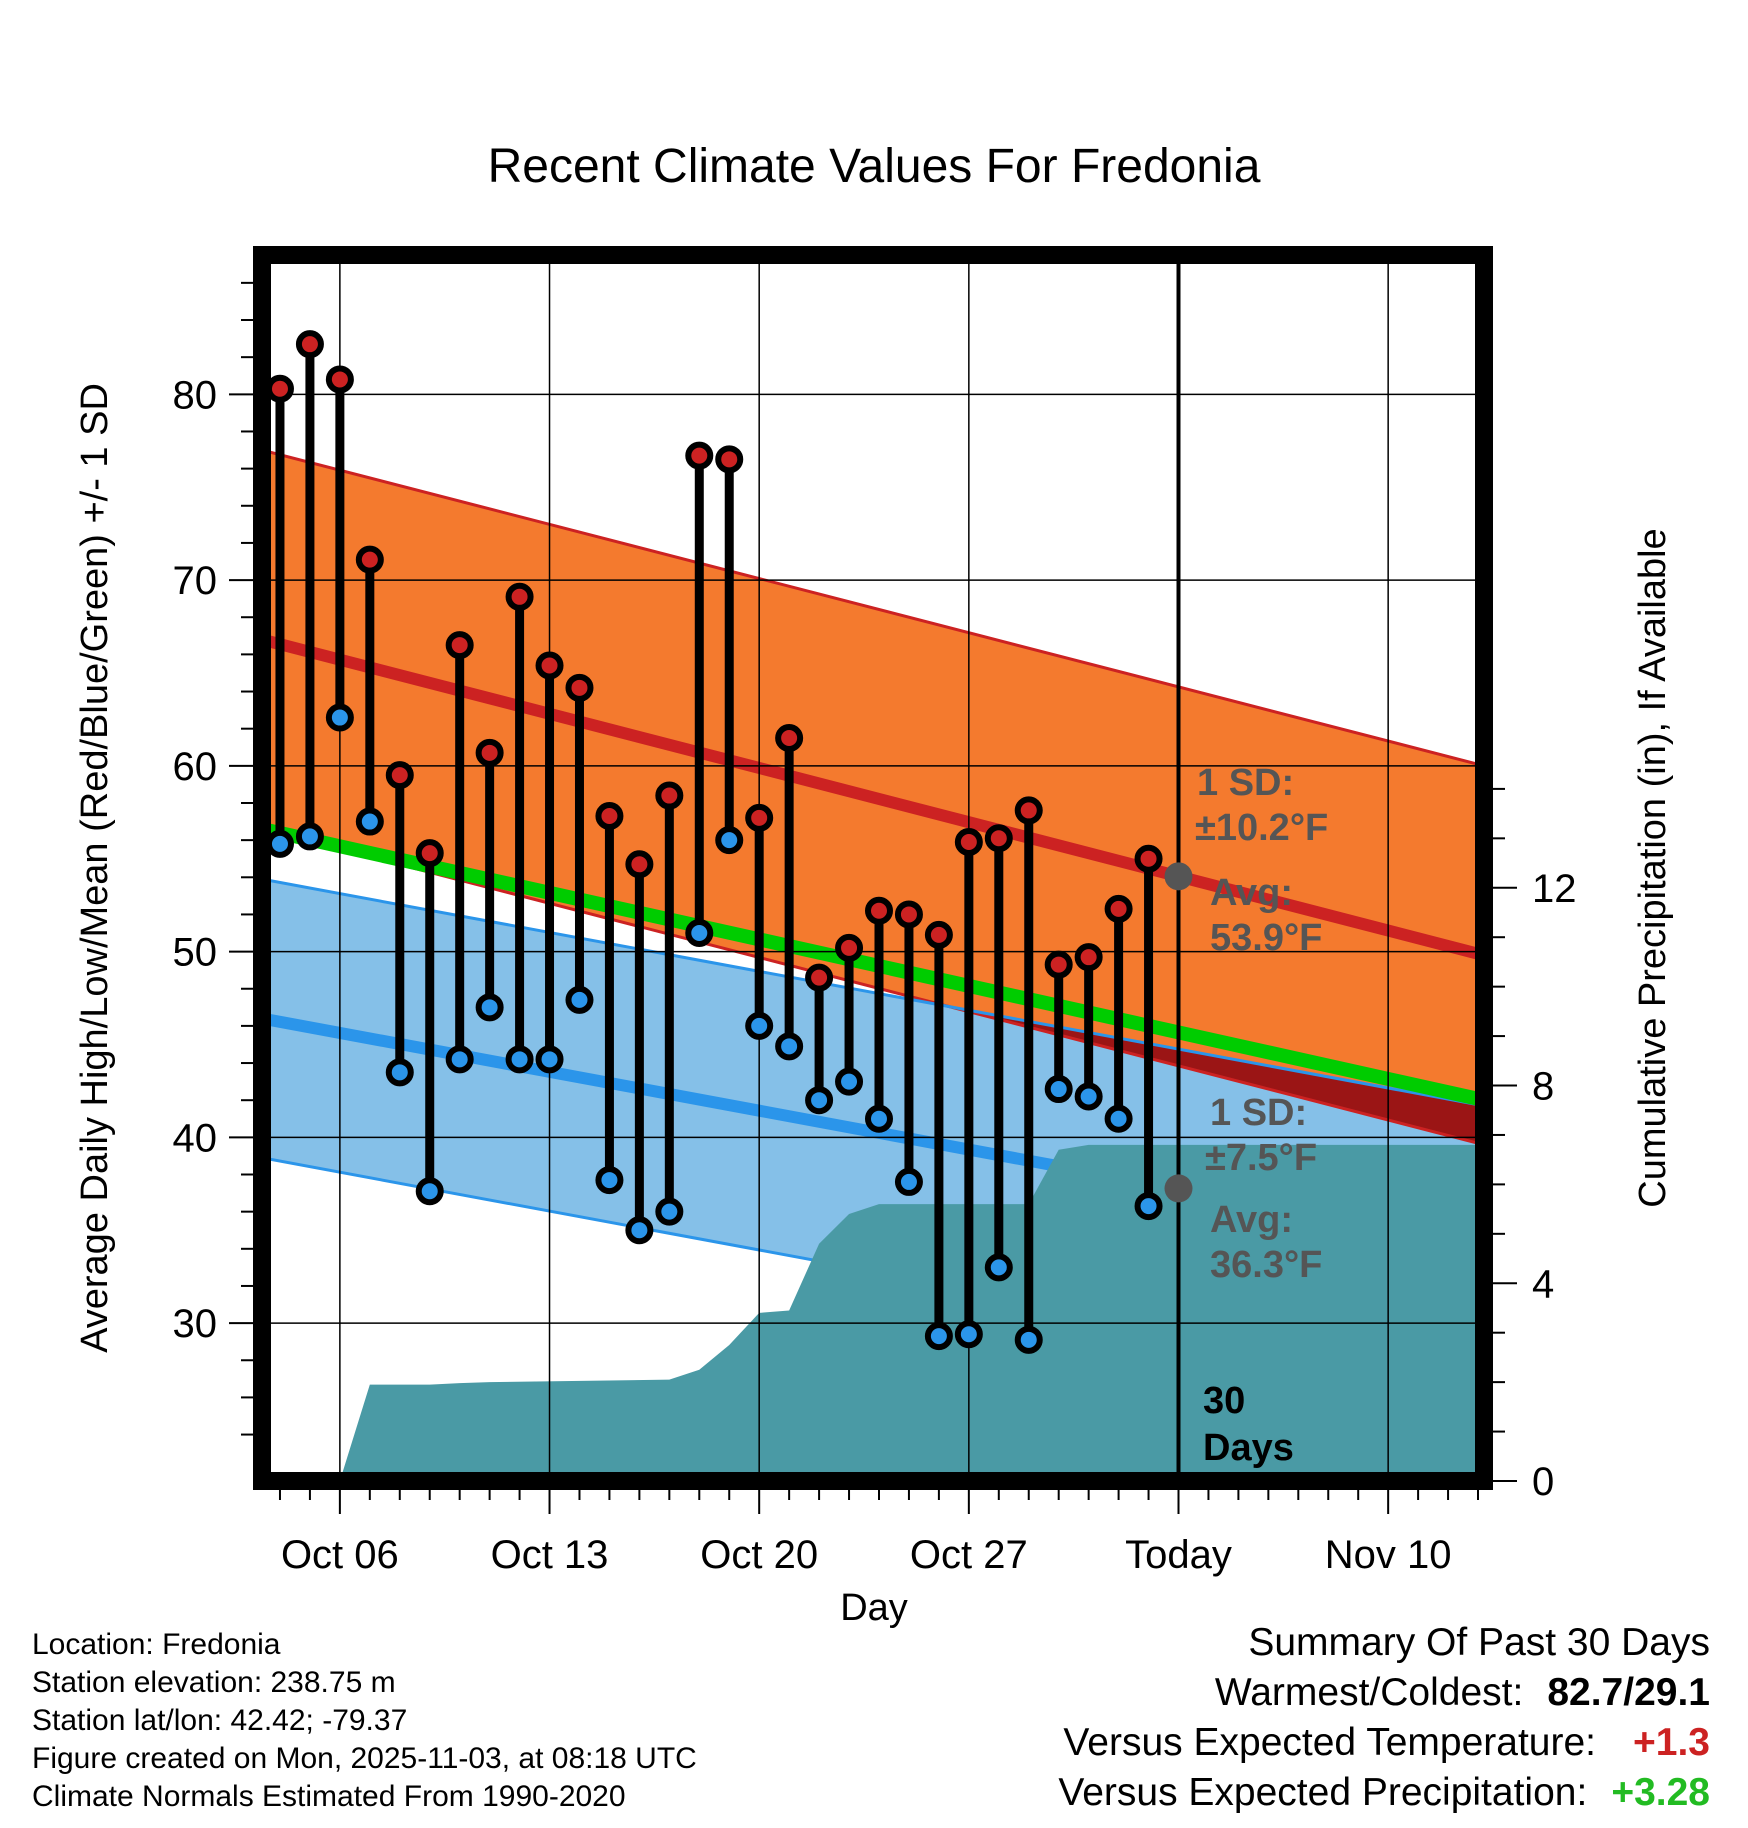 The width and height of the screenshot is (1748, 1828). I want to click on x-axis: Oct 06 Oct 13 Oct 20 Oct 27 Today Nov 10, so click(879, 1533).